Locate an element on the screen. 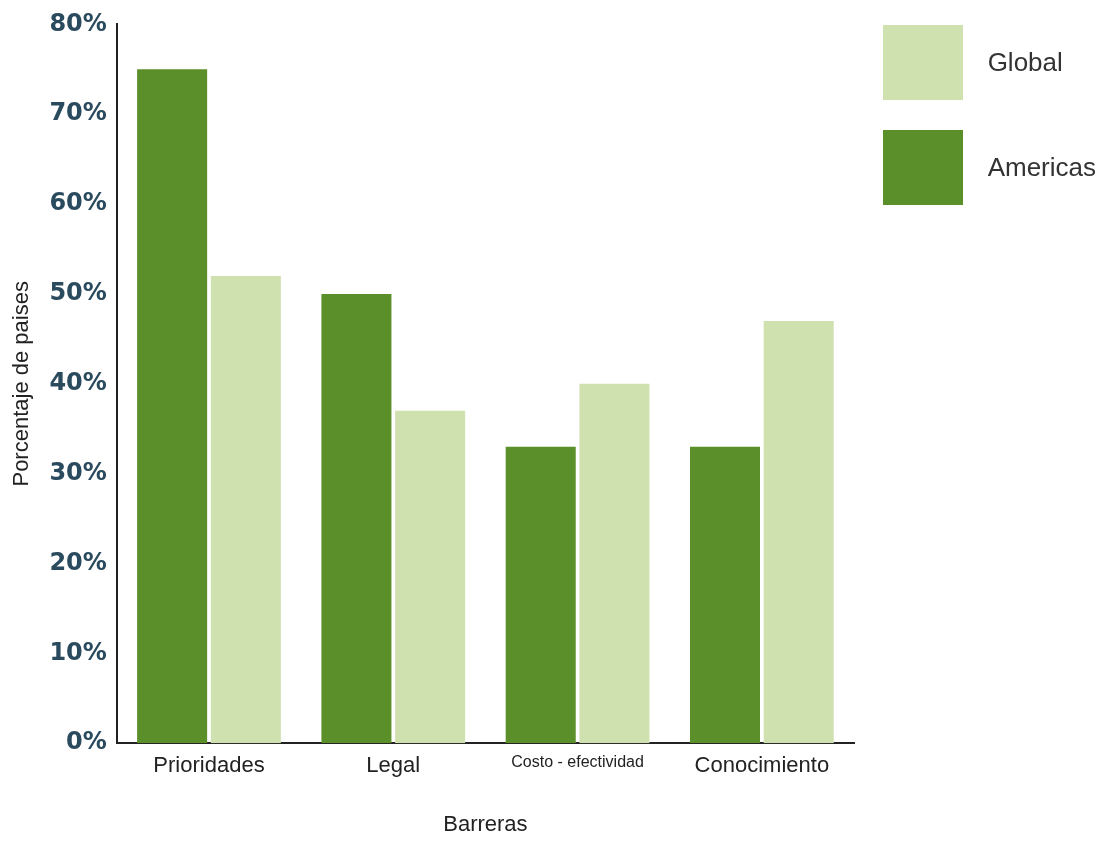 The width and height of the screenshot is (1104, 852). y-tick-label: 20% is located at coordinates (78, 561).